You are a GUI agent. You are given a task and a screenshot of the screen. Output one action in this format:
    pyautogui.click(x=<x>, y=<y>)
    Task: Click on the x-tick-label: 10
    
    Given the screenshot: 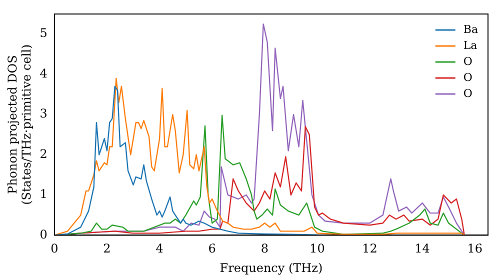 What is the action you would take?
    pyautogui.click(x=317, y=249)
    